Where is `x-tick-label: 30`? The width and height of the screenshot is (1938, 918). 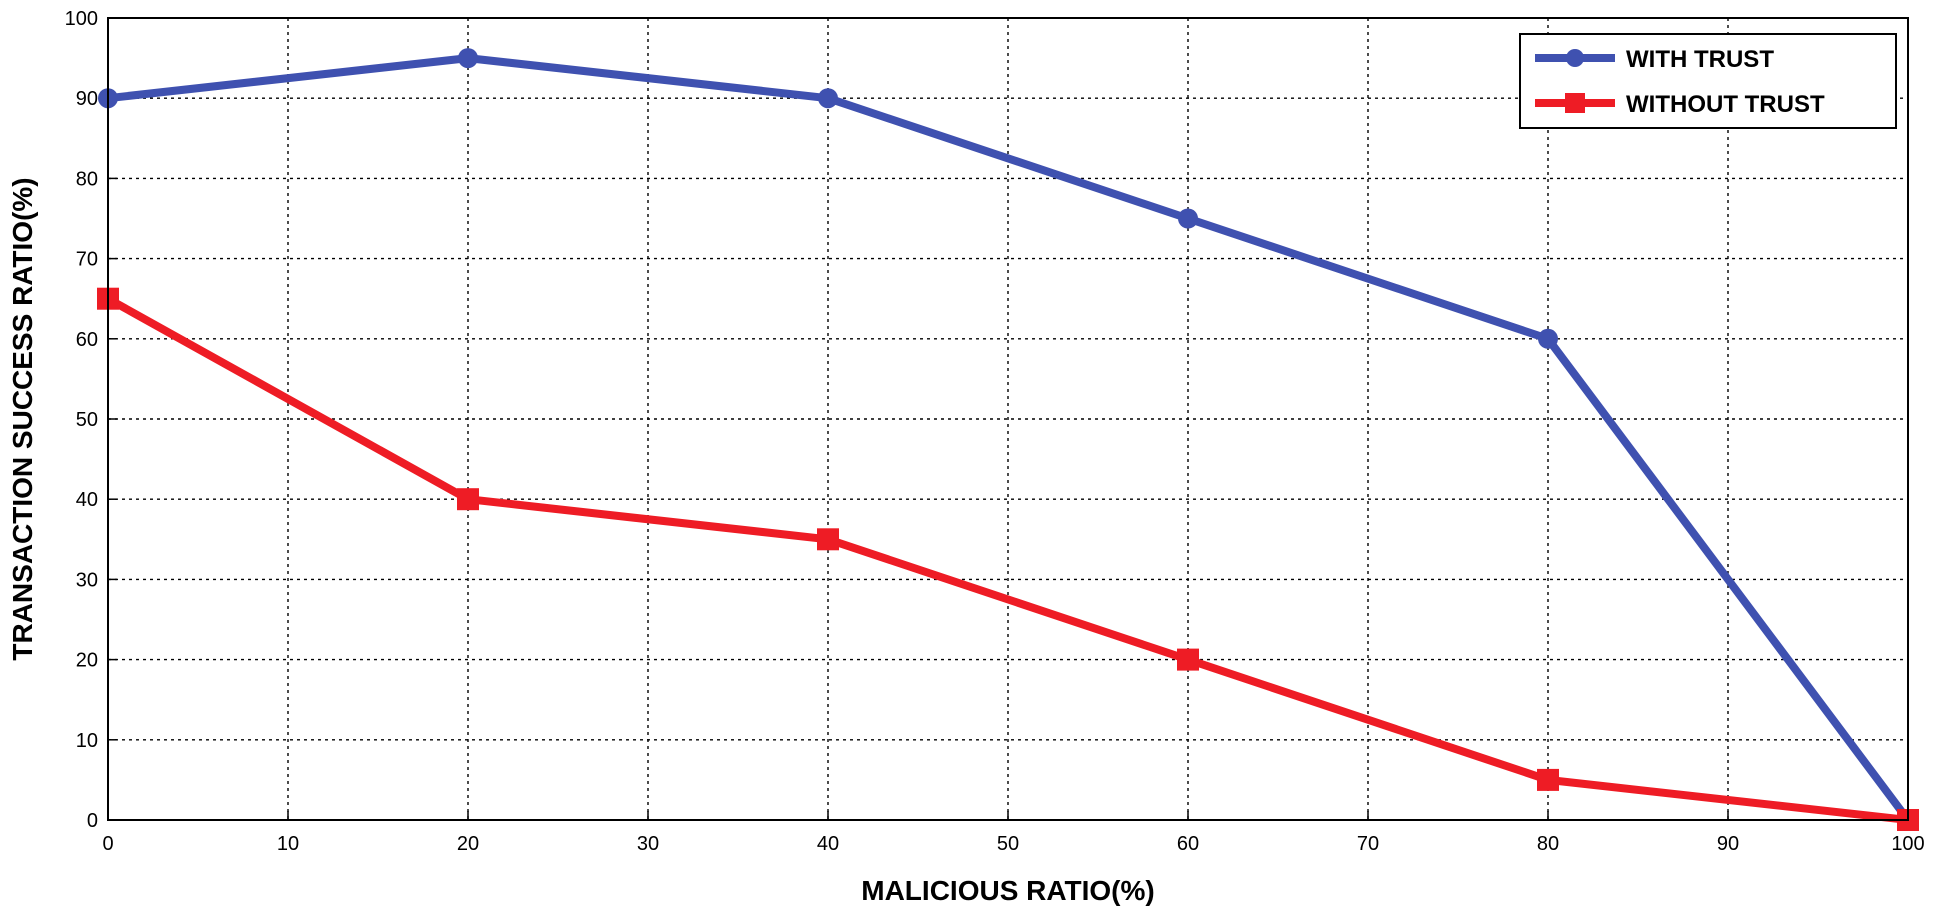 x-tick-label: 30 is located at coordinates (648, 844).